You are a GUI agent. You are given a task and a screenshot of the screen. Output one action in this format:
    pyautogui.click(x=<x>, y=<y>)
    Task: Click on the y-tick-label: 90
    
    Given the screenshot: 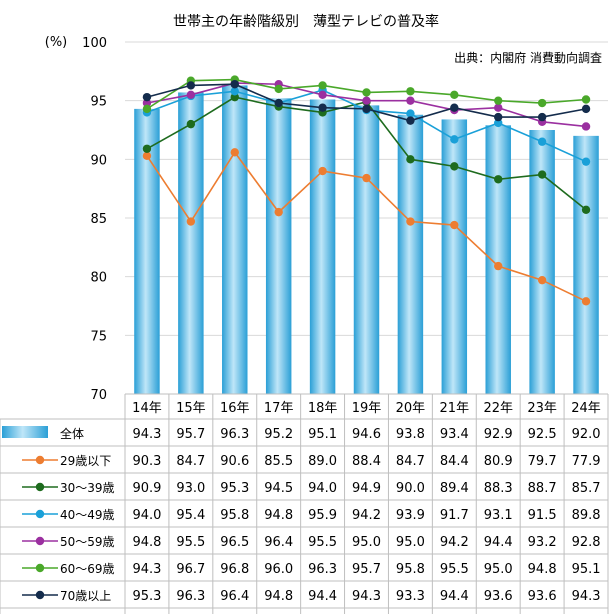 What is the action you would take?
    pyautogui.click(x=98, y=160)
    